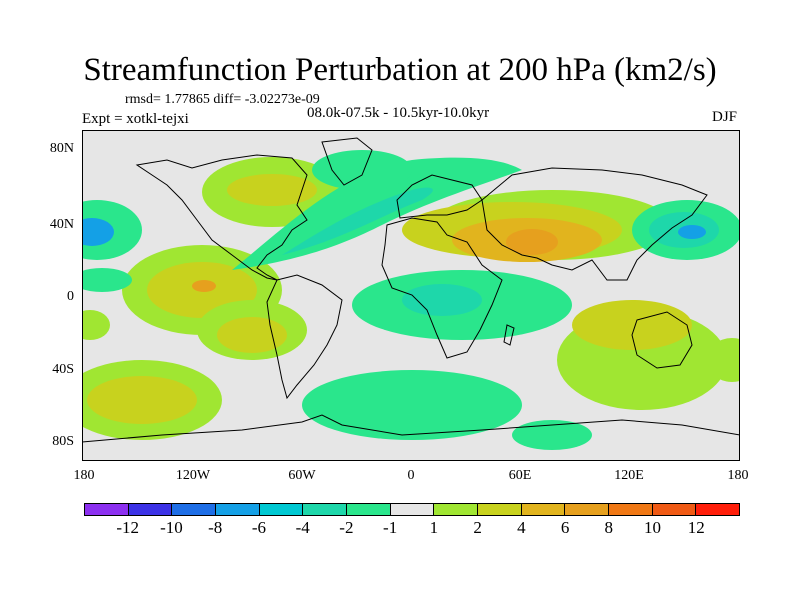 Image resolution: width=800 pixels, height=600 pixels. I want to click on colorbar-label: -1, so click(390, 527).